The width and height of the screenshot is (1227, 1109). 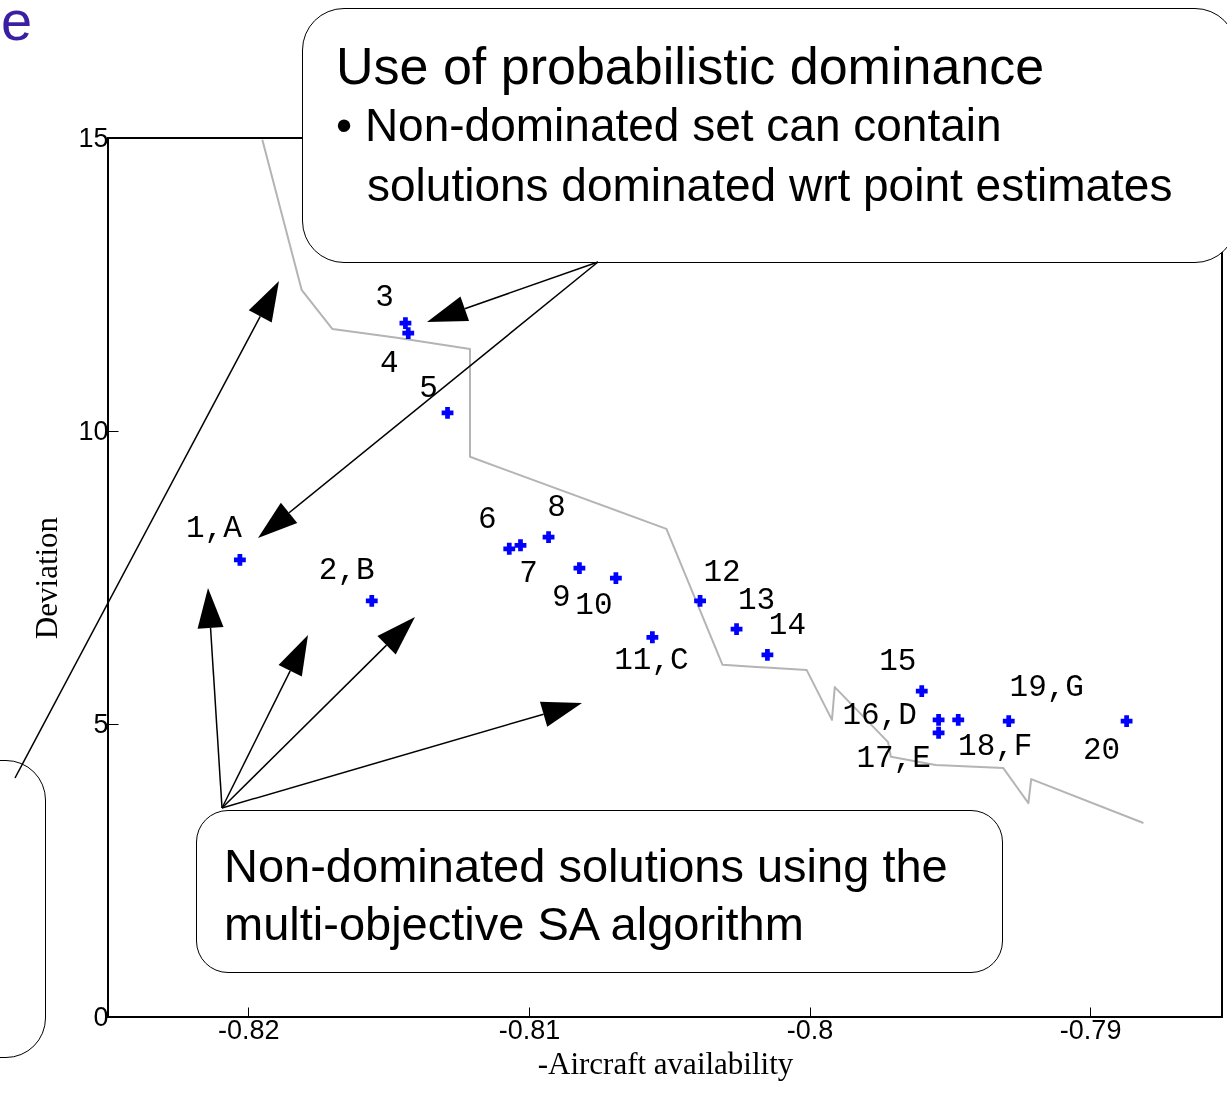 I want to click on x-tick-label: -0.81, so click(x=529, y=1029).